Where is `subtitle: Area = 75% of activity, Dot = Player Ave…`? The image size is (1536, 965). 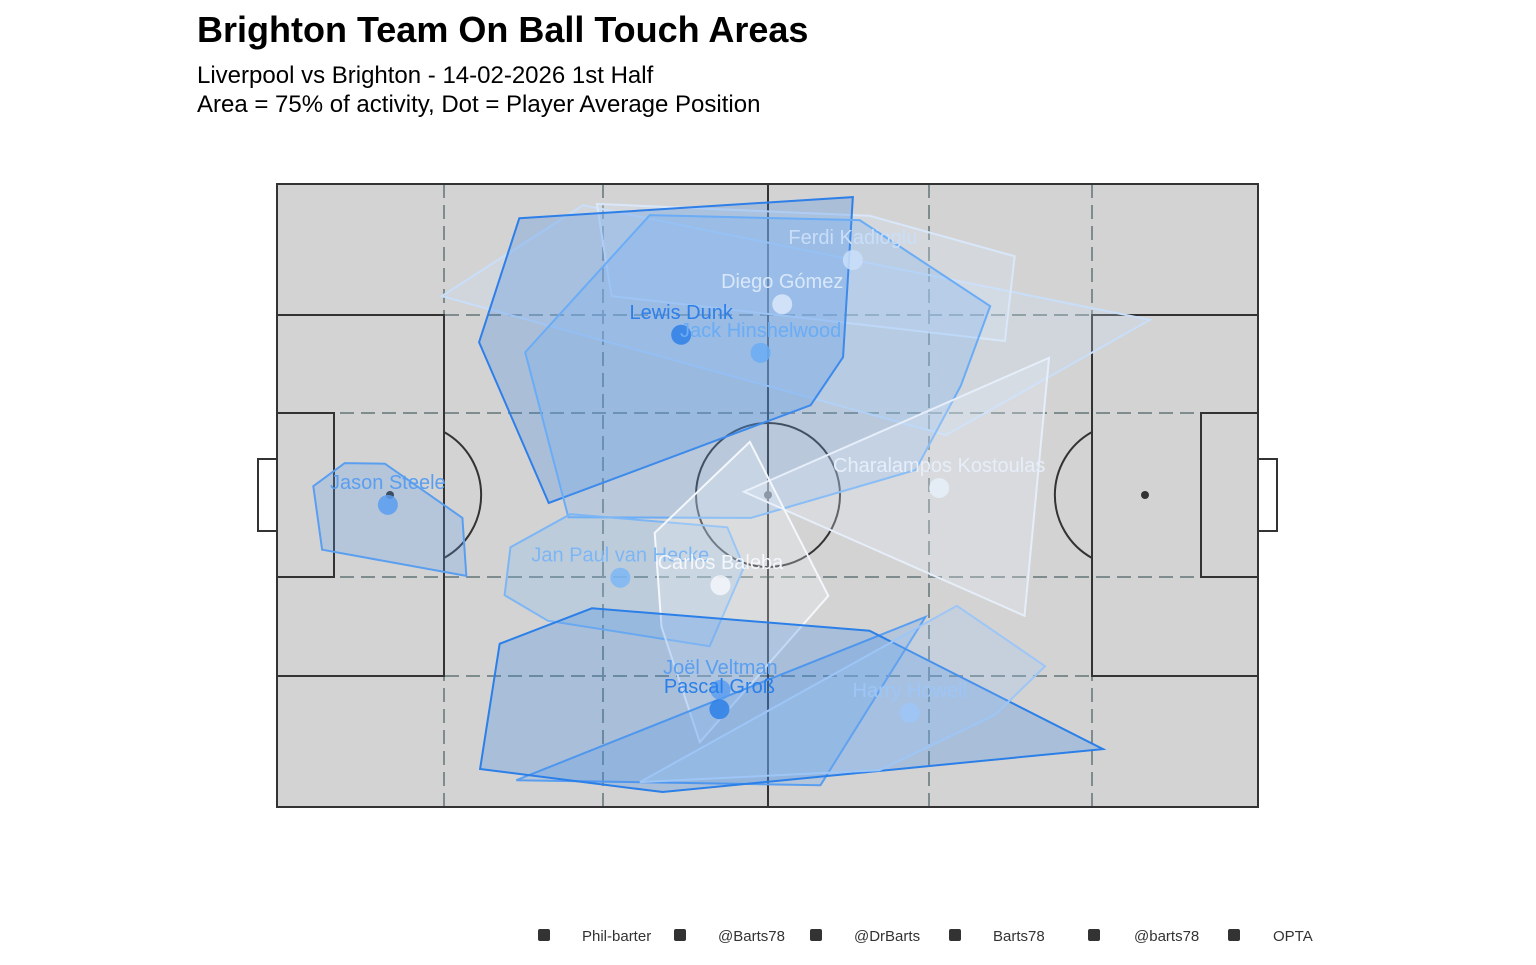
subtitle: Area = 75% of activity, Dot = Player Ave… is located at coordinates (478, 104).